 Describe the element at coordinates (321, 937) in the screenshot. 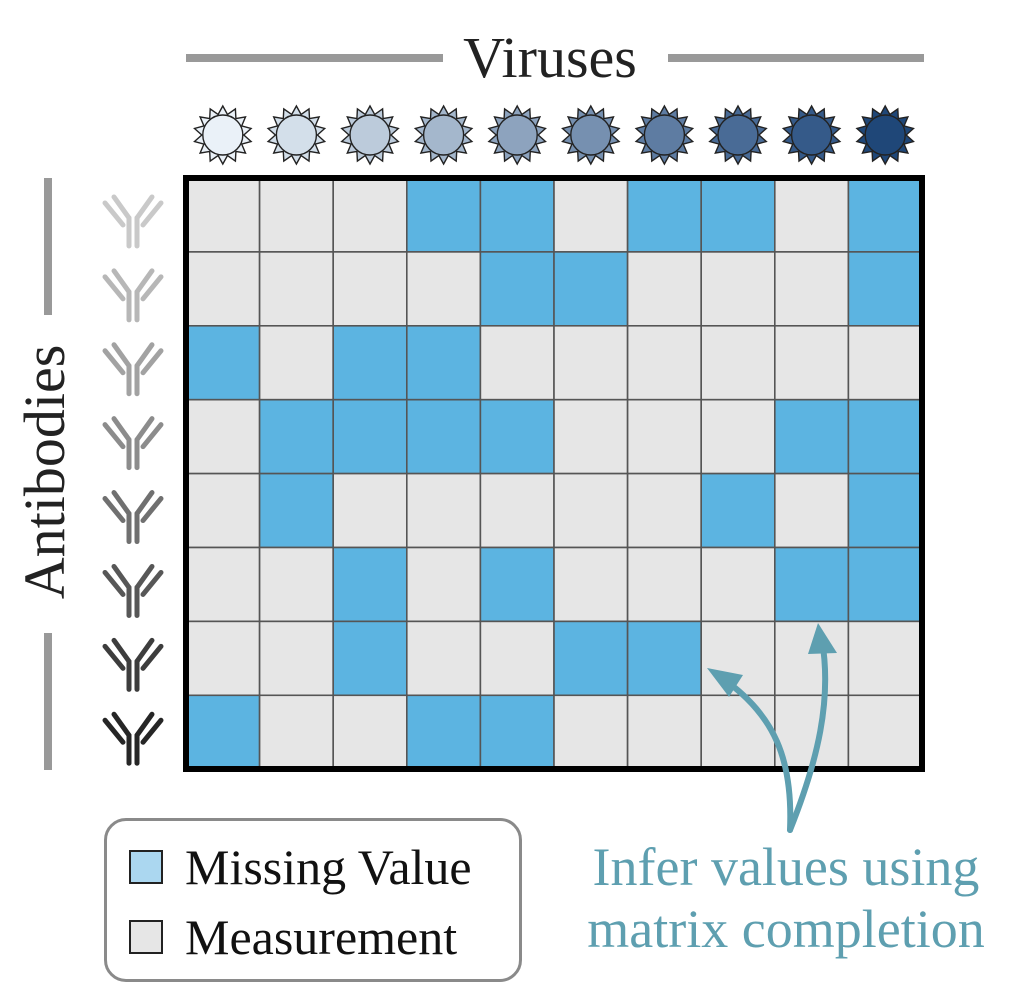

I see `legend-label-measurement: Measurement` at that location.